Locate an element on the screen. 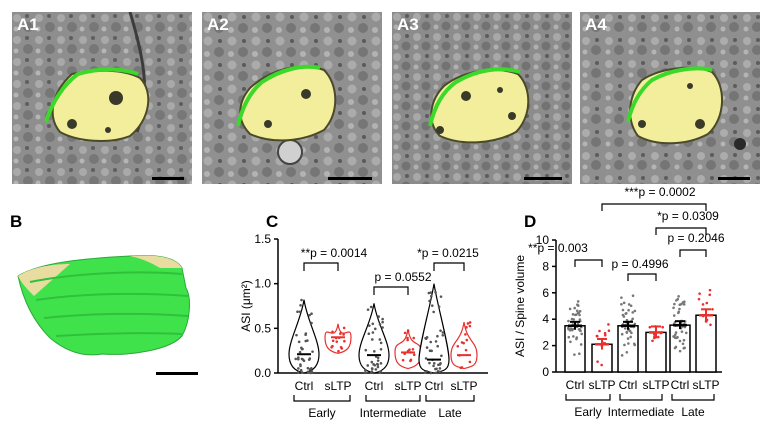 The height and width of the screenshot is (432, 768). em-panel-a4: A4 is located at coordinates (670, 98).